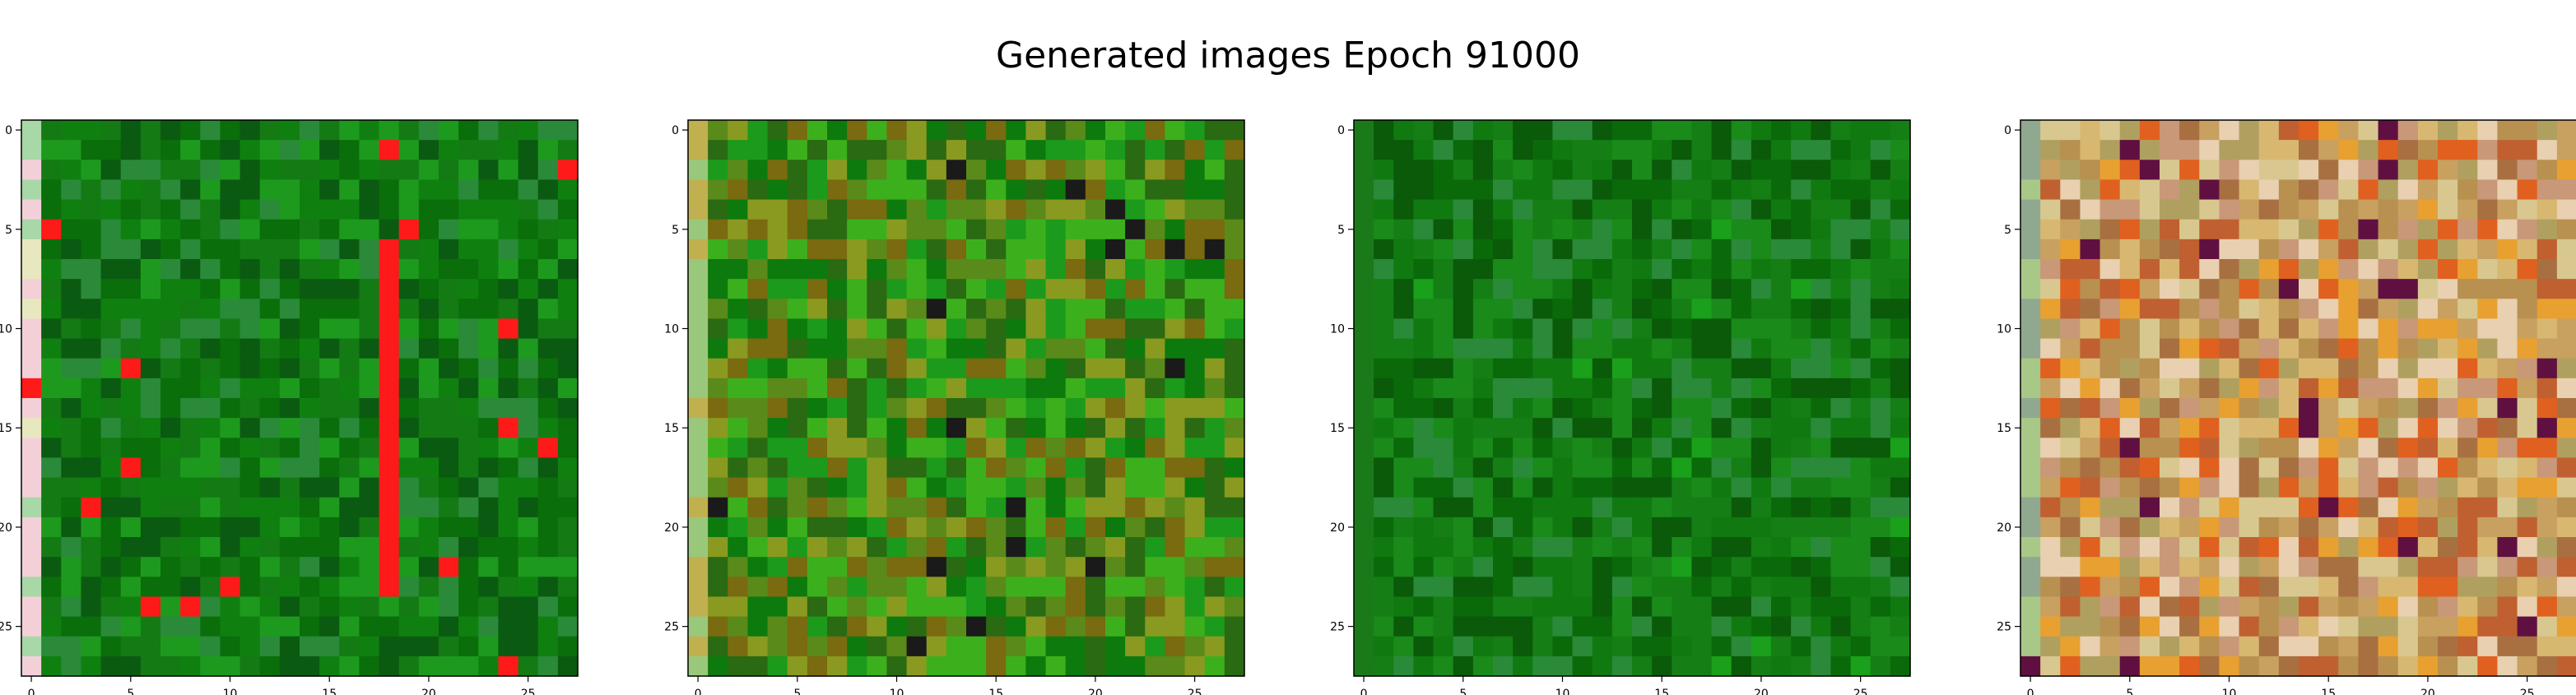  I want to click on y-tick-label: 20, so click(1337, 528).